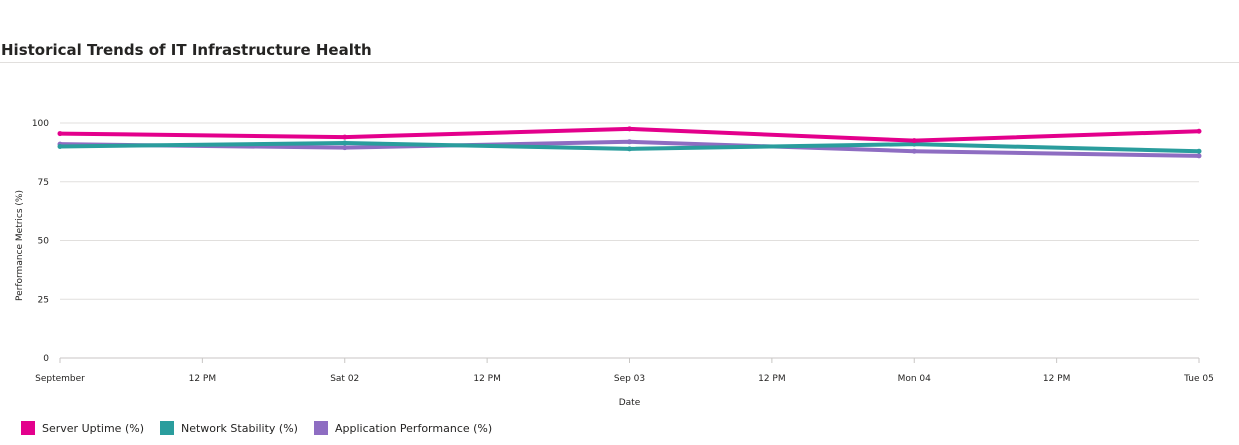 The height and width of the screenshot is (445, 1239). What do you see at coordinates (20, 245) in the screenshot?
I see `y-axis-label: Performance Metrics (%)` at bounding box center [20, 245].